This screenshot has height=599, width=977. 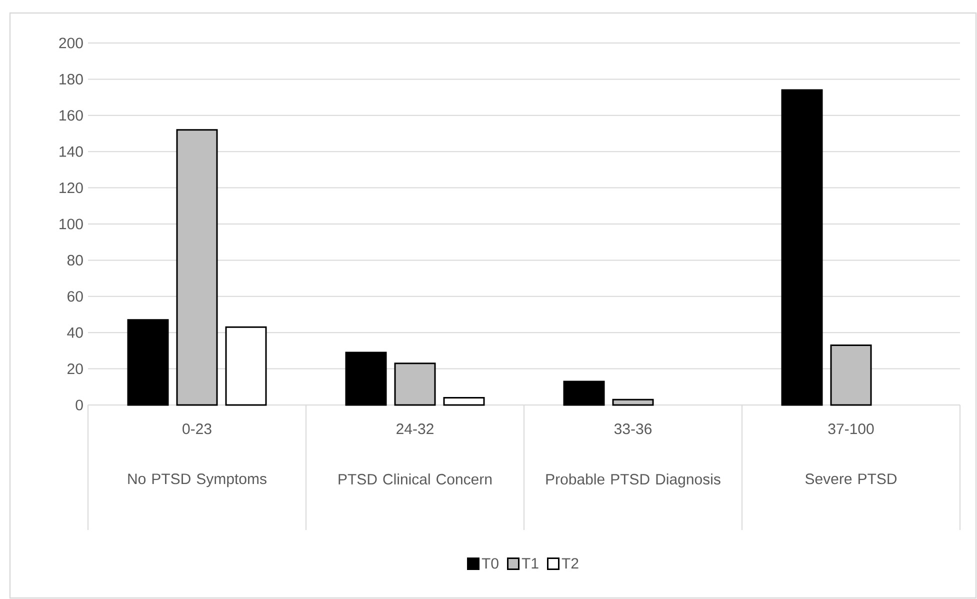 What do you see at coordinates (570, 563) in the screenshot?
I see `legend-label: T2` at bounding box center [570, 563].